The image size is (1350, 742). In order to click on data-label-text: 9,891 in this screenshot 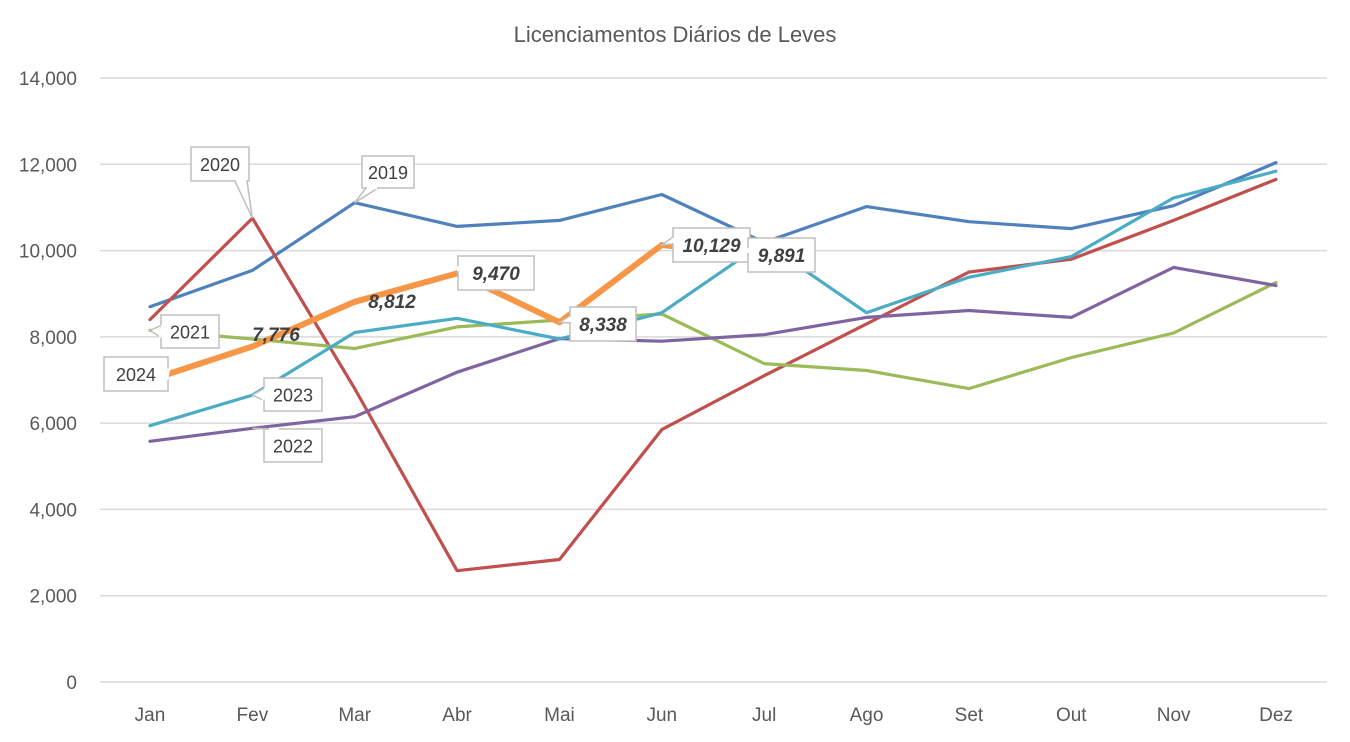, I will do `click(782, 256)`.